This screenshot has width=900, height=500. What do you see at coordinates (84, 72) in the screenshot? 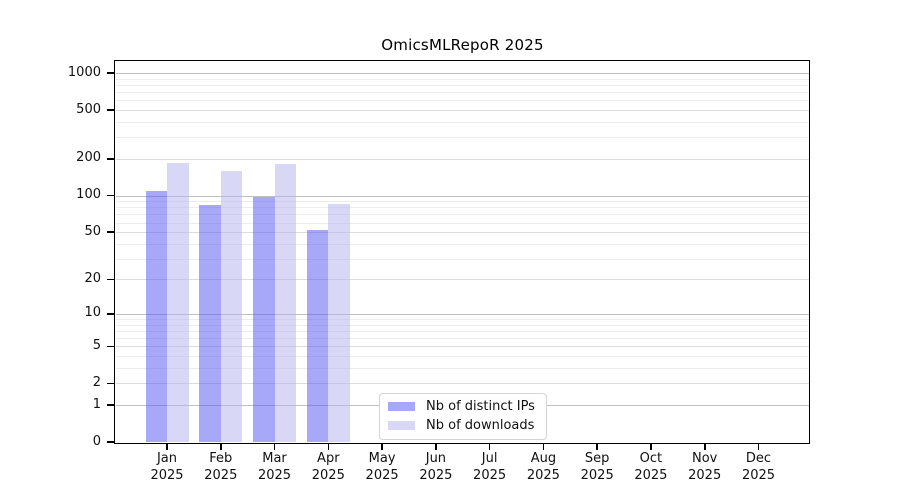
I see `y-tick-label: 1000` at bounding box center [84, 72].